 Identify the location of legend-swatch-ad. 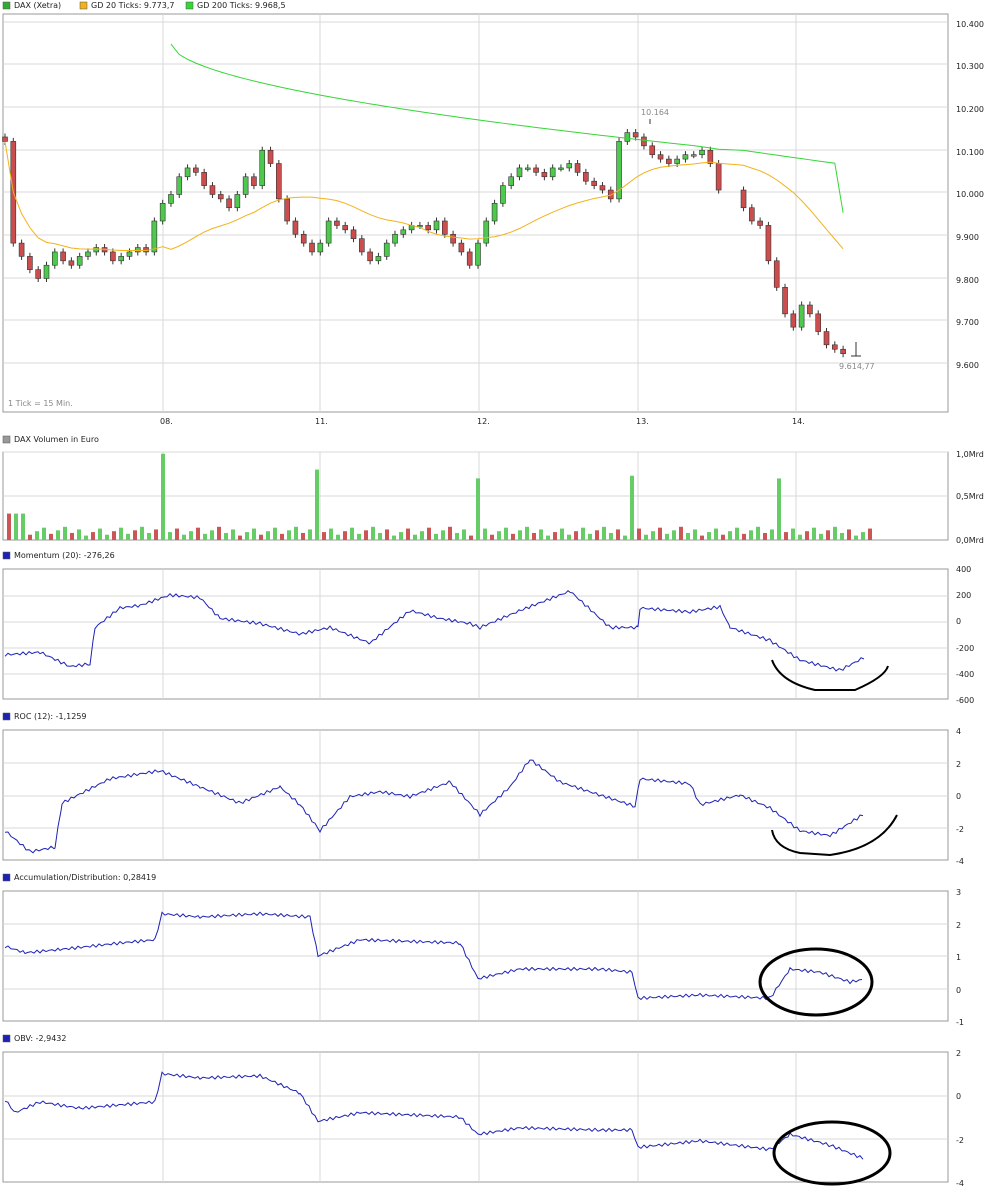
(6, 877).